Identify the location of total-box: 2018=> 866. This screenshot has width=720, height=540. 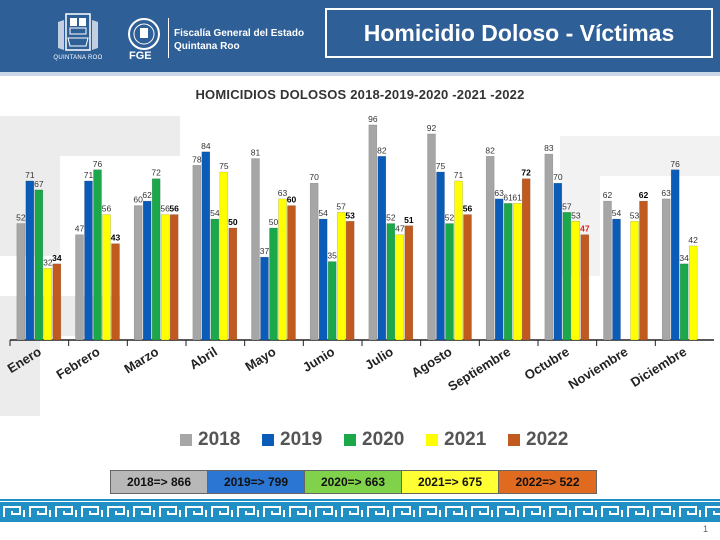
(159, 482).